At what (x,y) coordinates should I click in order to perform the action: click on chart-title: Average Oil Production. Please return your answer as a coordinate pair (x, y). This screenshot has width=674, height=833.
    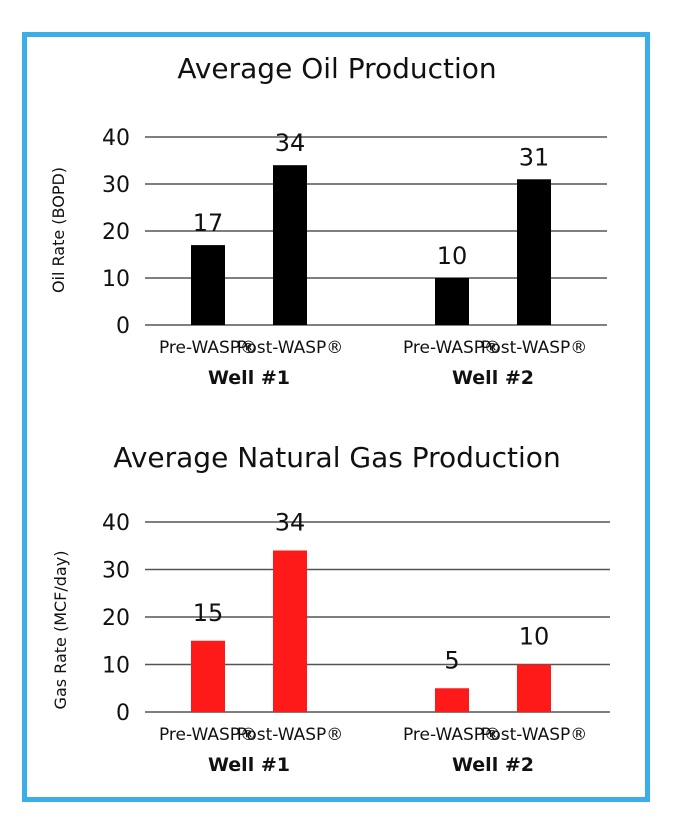
    Looking at the image, I should click on (336, 68).